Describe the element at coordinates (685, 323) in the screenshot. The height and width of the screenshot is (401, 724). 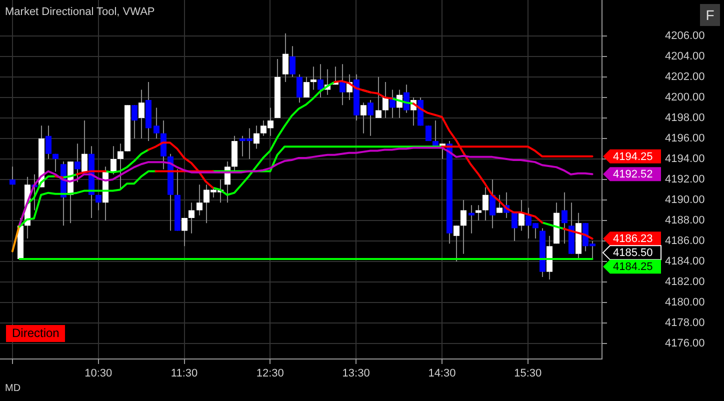
I see `y-tick-label: 4178.00` at that location.